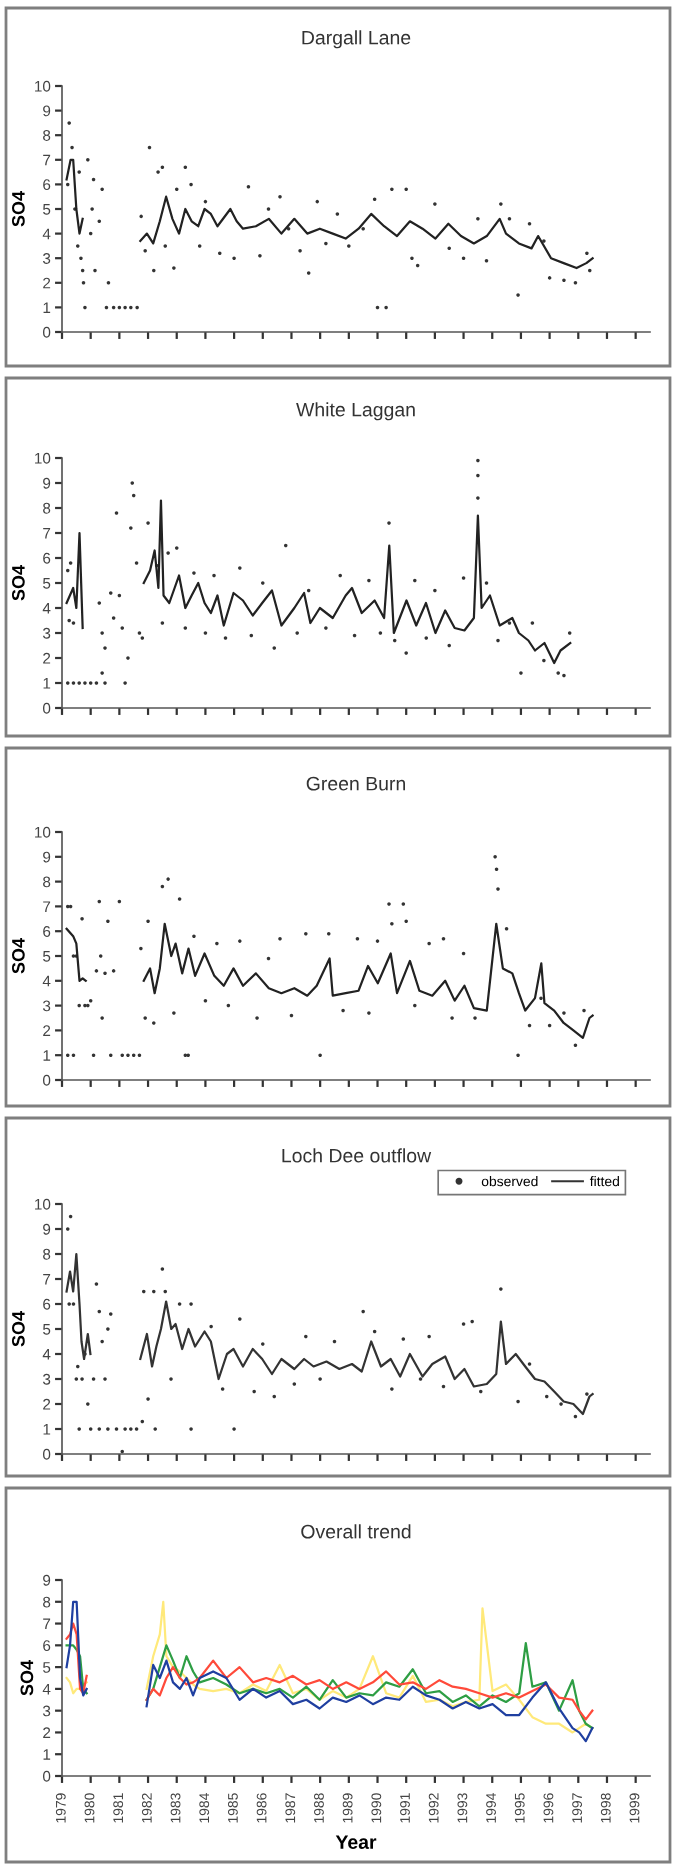  Describe the element at coordinates (356, 39) in the screenshot. I see `chart-title: Dargall Lane` at that location.